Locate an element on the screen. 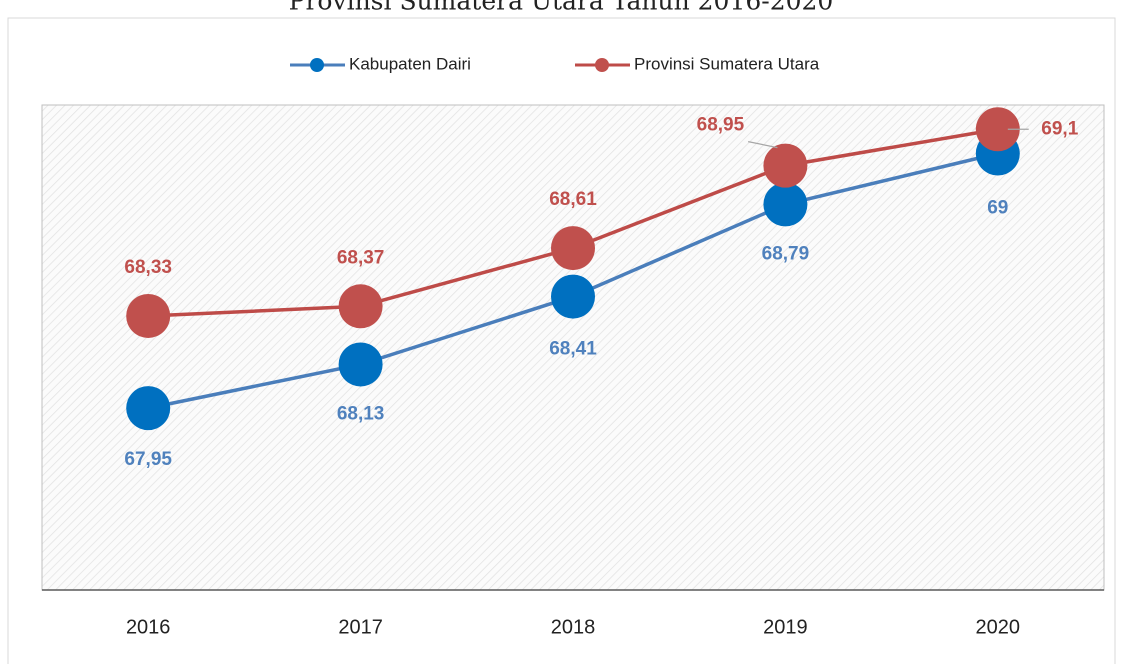 The width and height of the screenshot is (1123, 664). data-label: 69 is located at coordinates (997, 208).